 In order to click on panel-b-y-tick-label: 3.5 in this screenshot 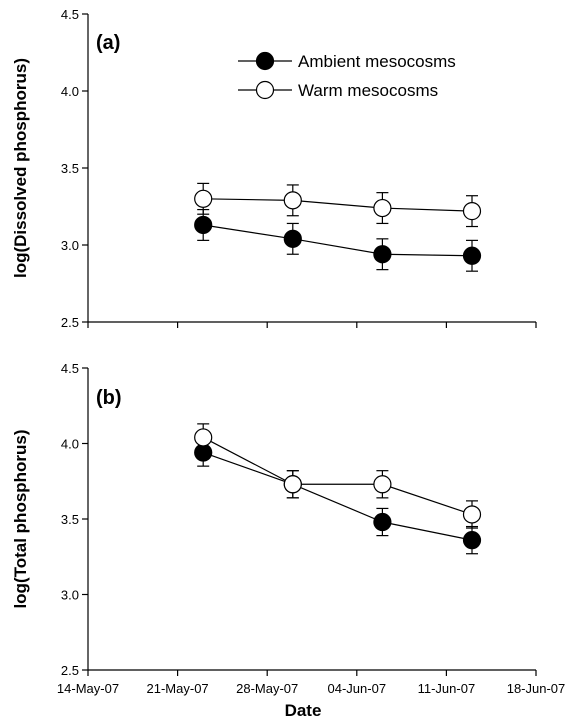, I will do `click(70, 519)`.